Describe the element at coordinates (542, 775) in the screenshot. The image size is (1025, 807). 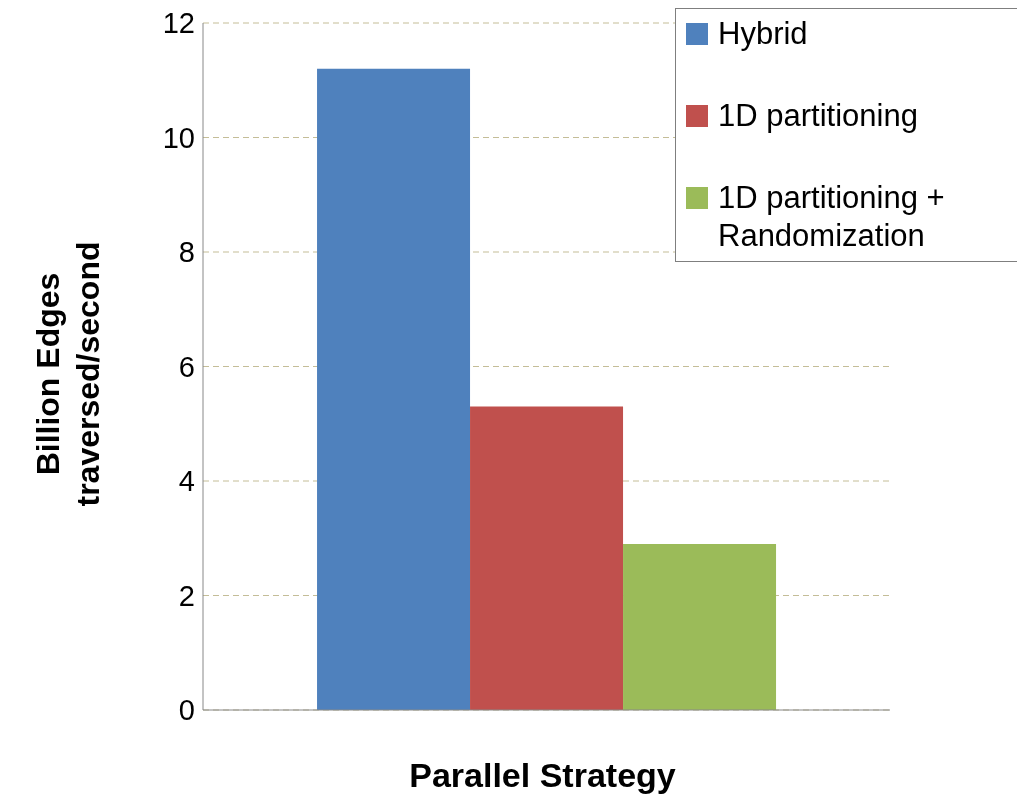
I see `x-axis-title: Parallel Strategy` at that location.